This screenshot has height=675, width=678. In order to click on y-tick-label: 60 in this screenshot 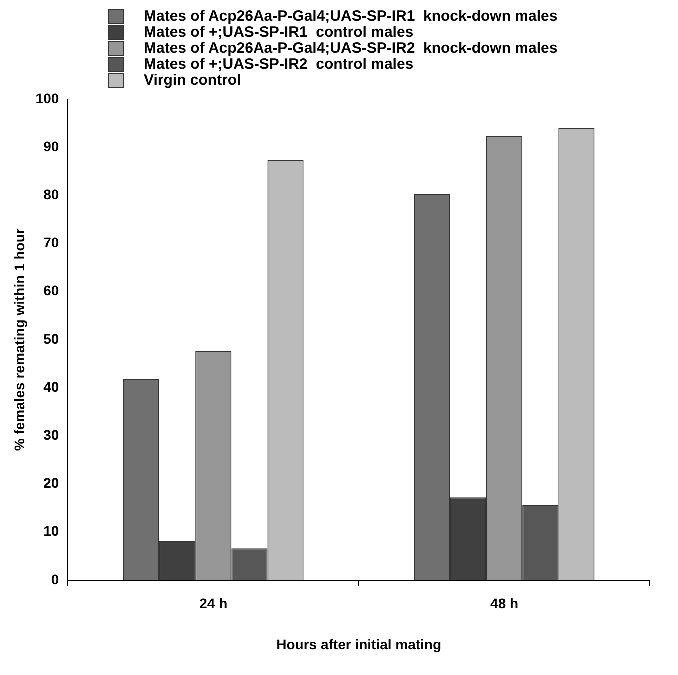, I will do `click(52, 290)`.